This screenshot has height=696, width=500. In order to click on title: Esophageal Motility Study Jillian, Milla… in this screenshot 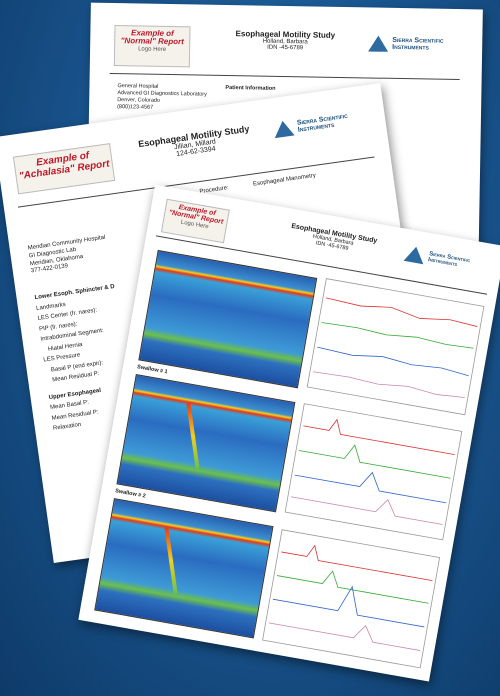, I will do `click(195, 143)`.